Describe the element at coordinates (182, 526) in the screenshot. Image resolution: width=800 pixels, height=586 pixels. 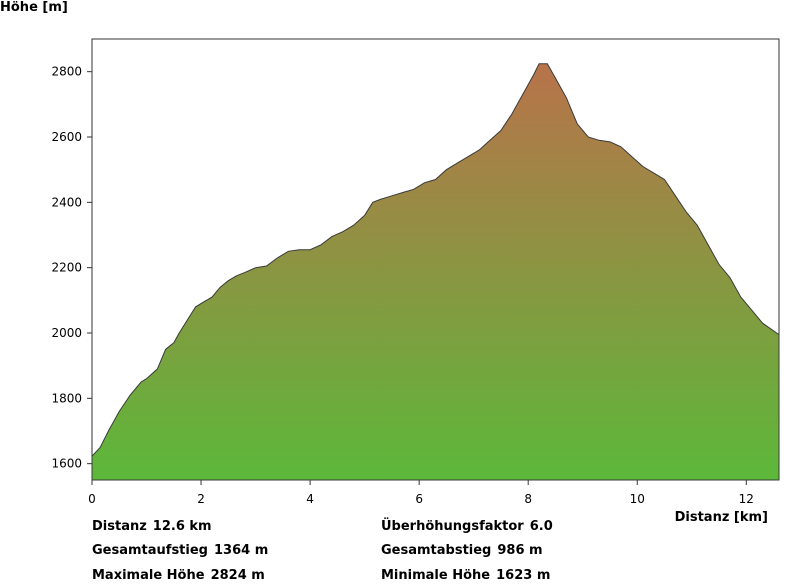
I see `stat-value: 12.6 km` at that location.